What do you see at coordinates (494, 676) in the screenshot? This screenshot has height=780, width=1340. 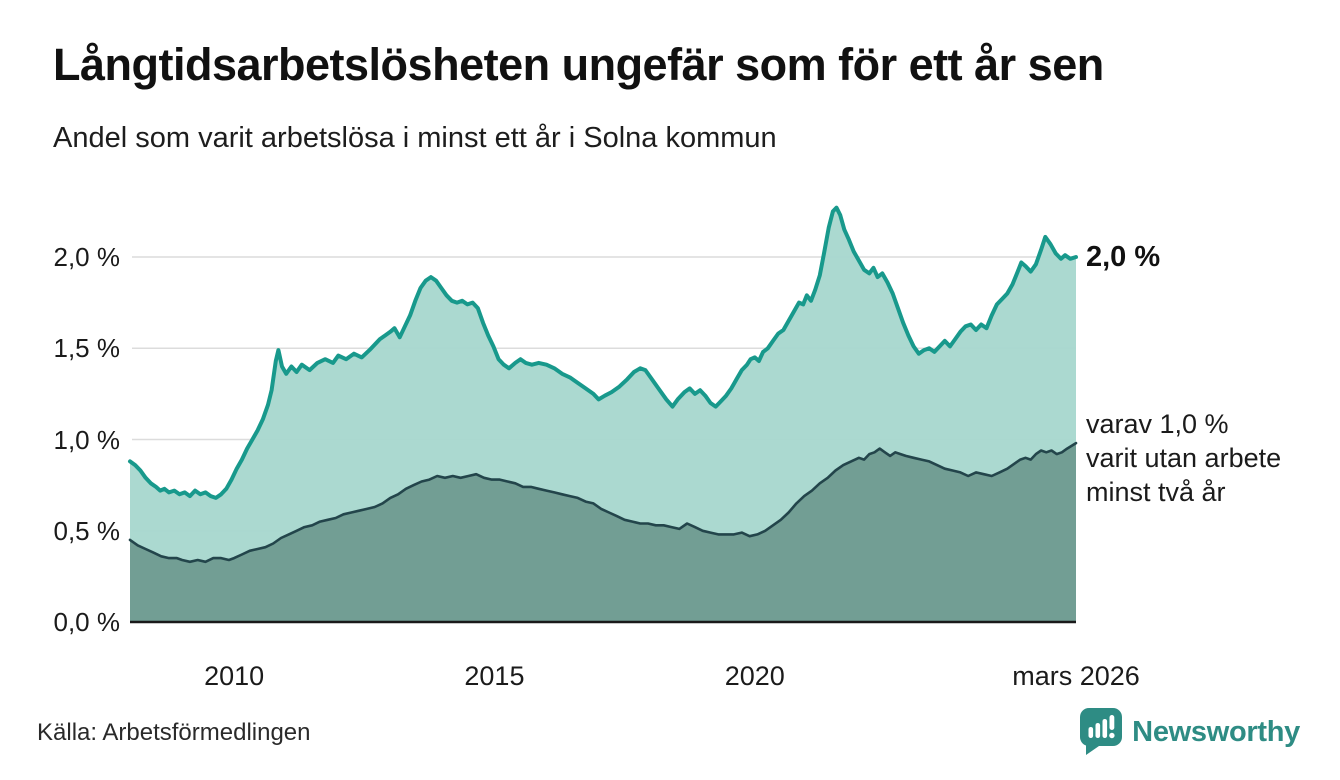 I see `x-tick-label: 2015` at bounding box center [494, 676].